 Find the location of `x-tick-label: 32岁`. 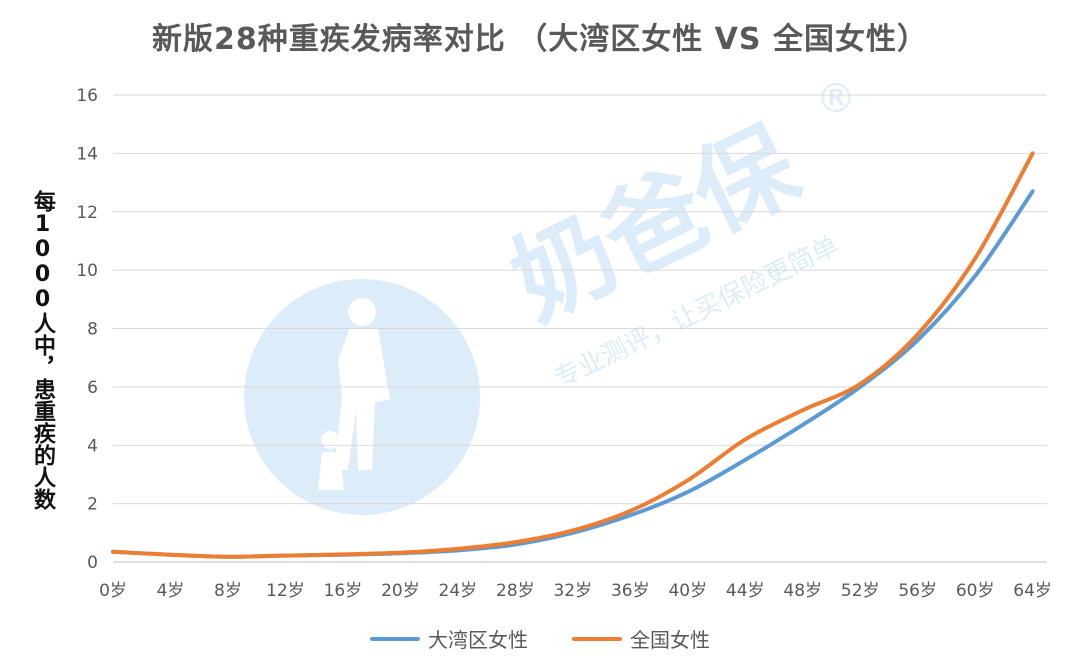

x-tick-label: 32岁 is located at coordinates (572, 591).